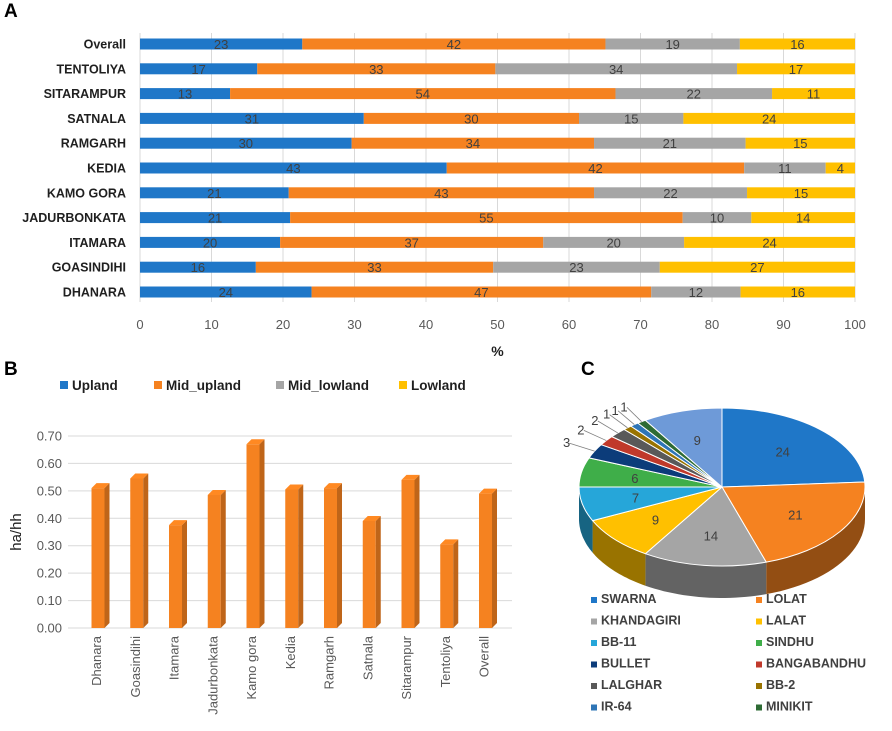 This screenshot has height=731, width=892. Describe the element at coordinates (454, 44) in the screenshot. I see `chart-a-data-label: 42` at that location.